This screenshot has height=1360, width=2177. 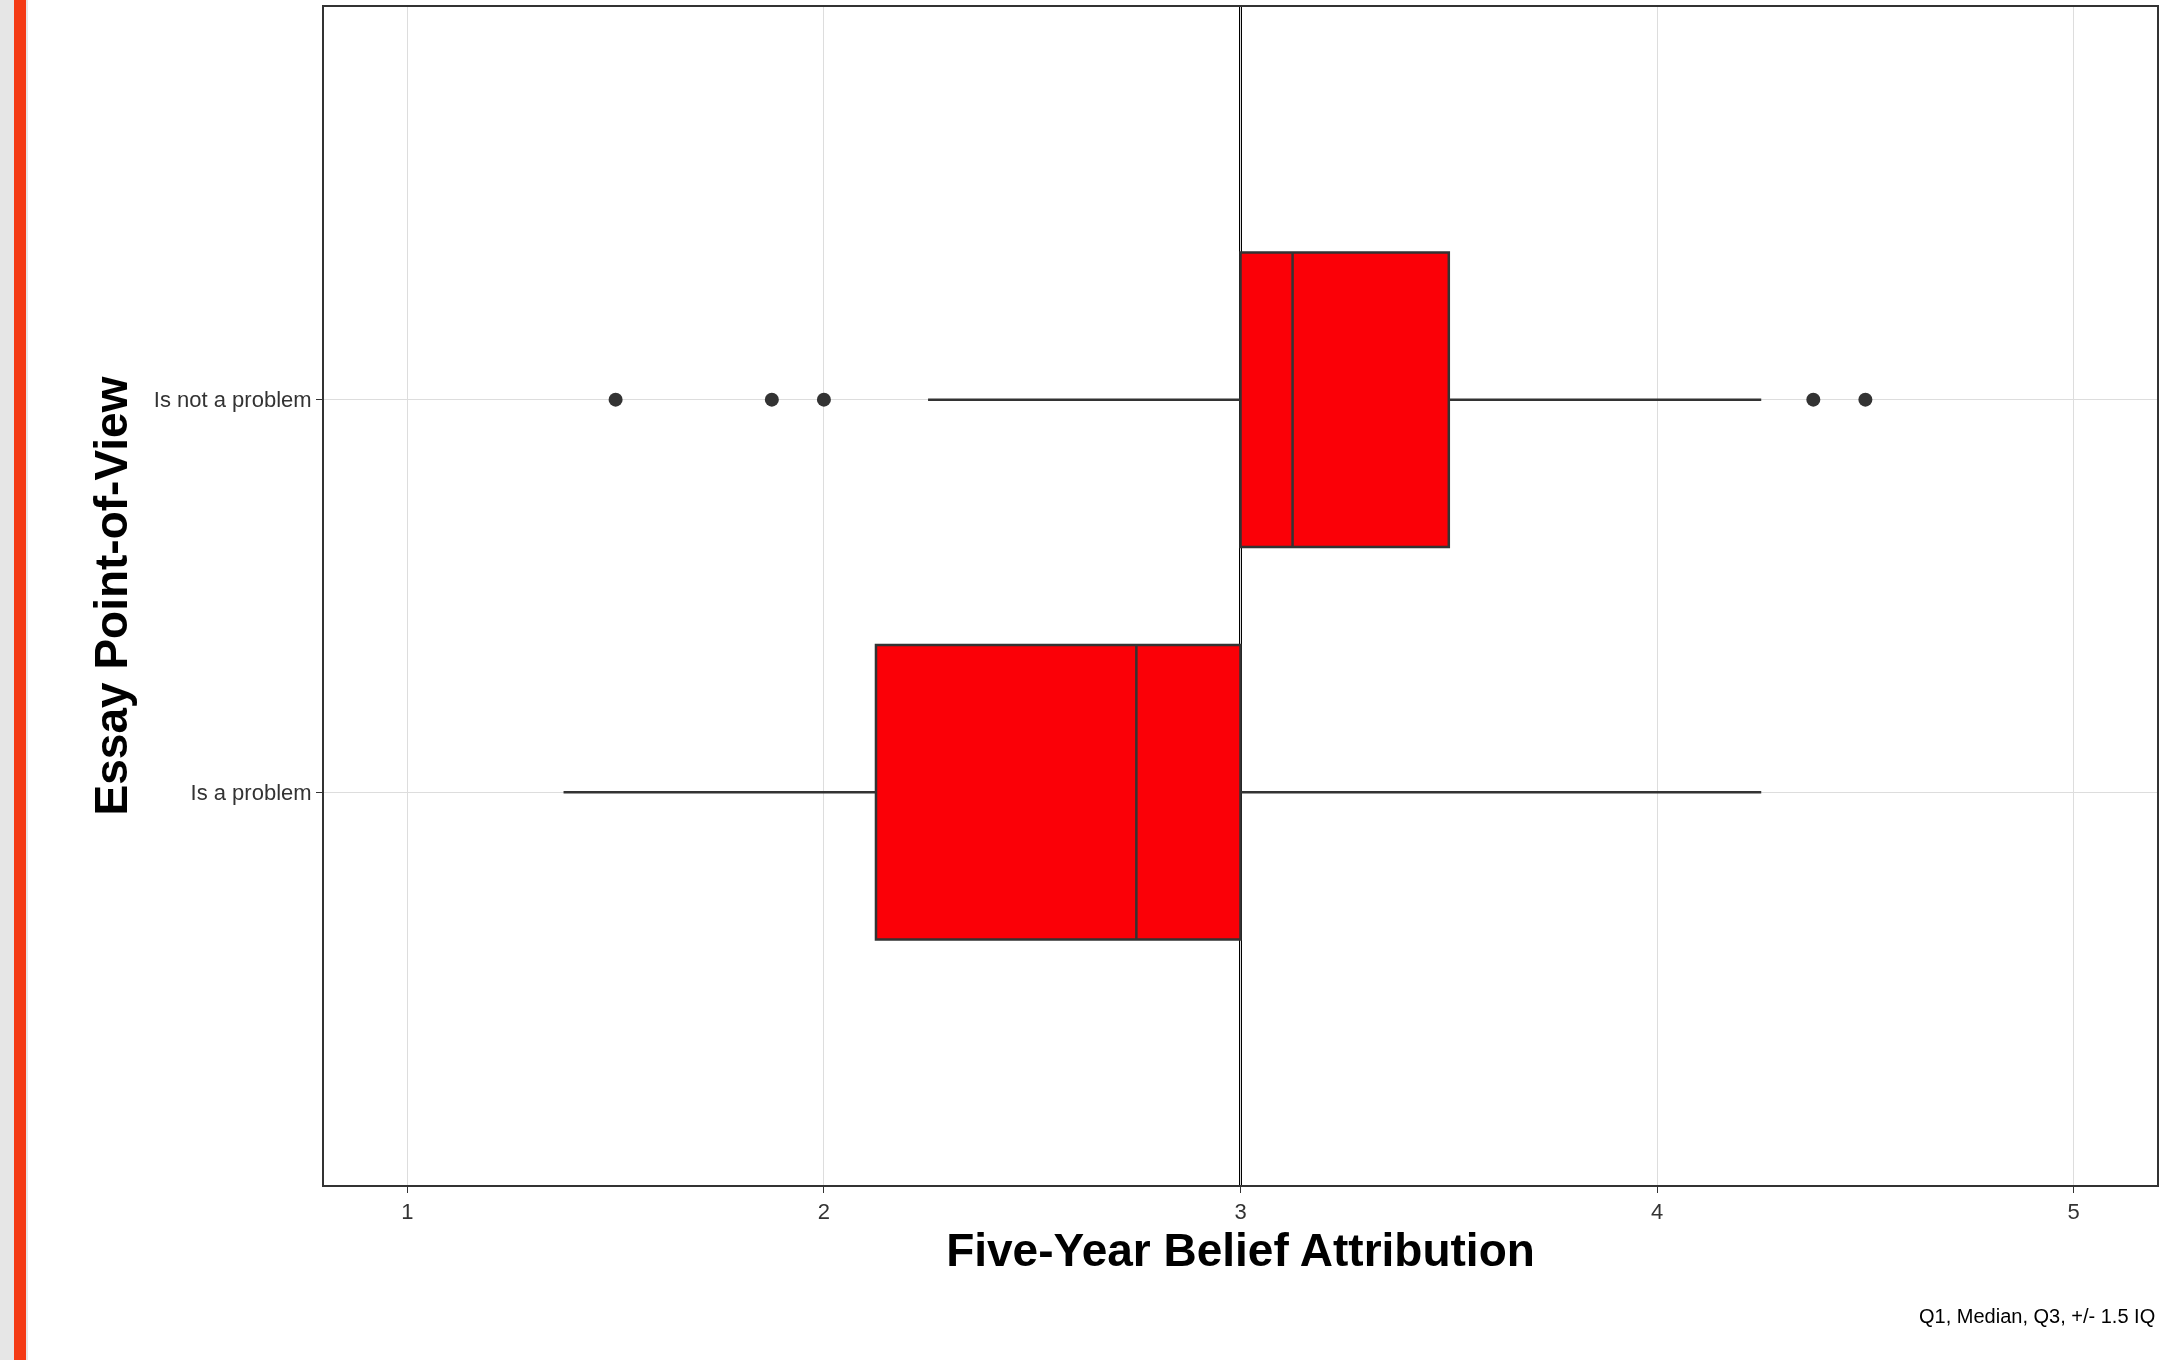 I want to click on x-axis-title: Five-Year Belief Attribution, so click(x=1240, y=1250).